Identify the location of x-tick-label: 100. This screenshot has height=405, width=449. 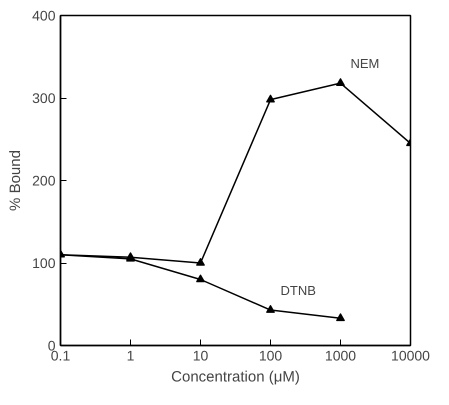
(270, 356).